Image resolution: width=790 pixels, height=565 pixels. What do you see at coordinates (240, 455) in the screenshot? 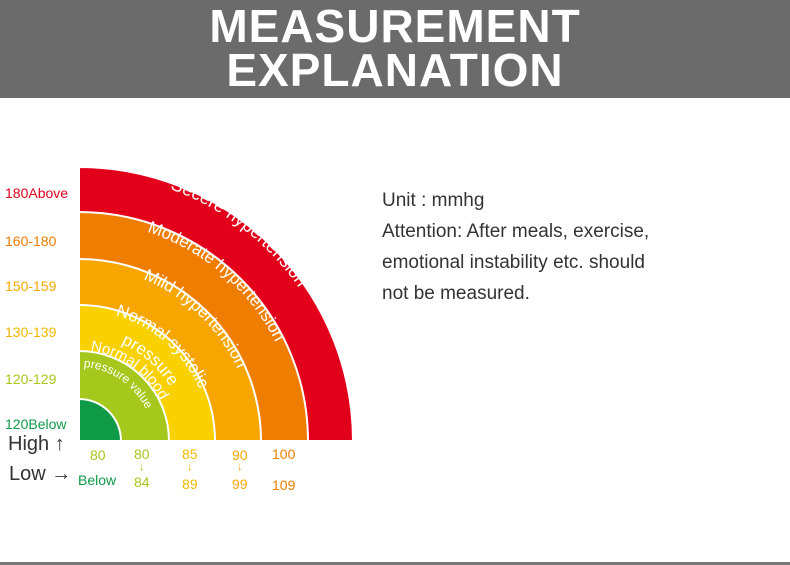
I see `diastolic-col4-top: 90` at bounding box center [240, 455].